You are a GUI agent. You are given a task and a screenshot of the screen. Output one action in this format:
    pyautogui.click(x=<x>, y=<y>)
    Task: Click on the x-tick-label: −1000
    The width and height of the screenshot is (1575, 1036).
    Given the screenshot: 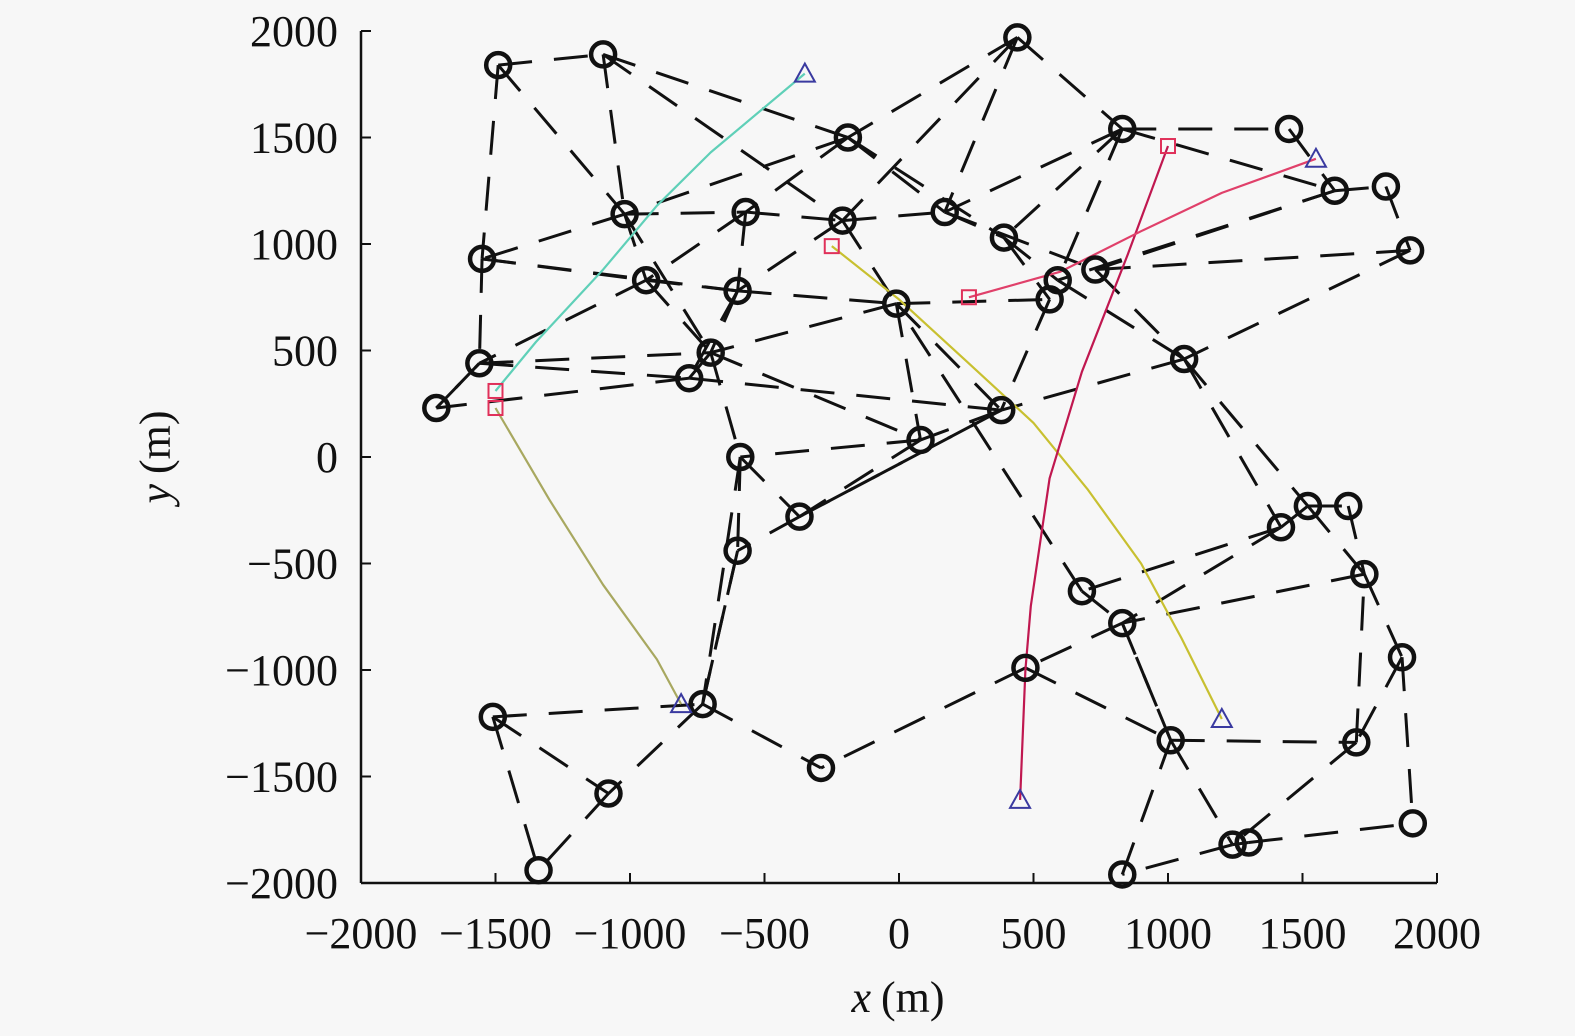 What is the action you would take?
    pyautogui.click(x=630, y=933)
    